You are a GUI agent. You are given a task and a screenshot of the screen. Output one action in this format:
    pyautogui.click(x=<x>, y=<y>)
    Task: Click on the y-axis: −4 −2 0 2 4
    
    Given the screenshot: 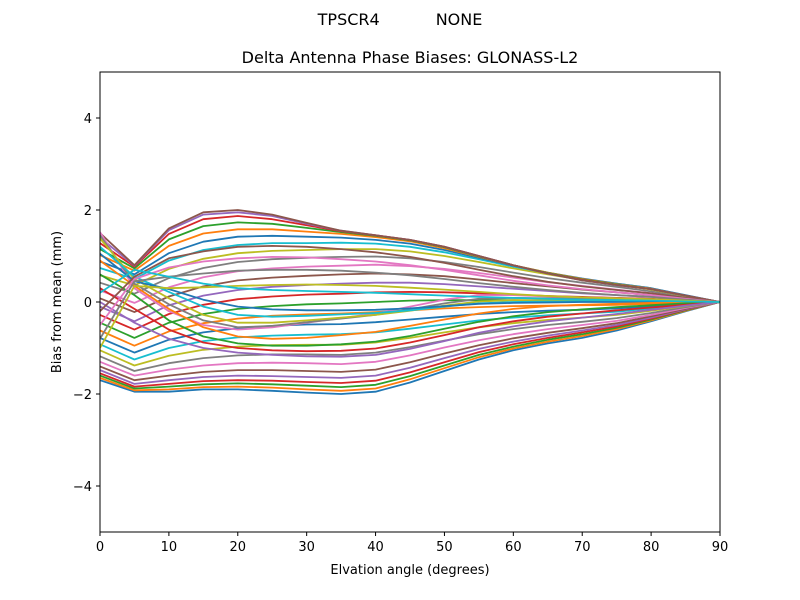 What is the action you would take?
    pyautogui.click(x=86, y=303)
    